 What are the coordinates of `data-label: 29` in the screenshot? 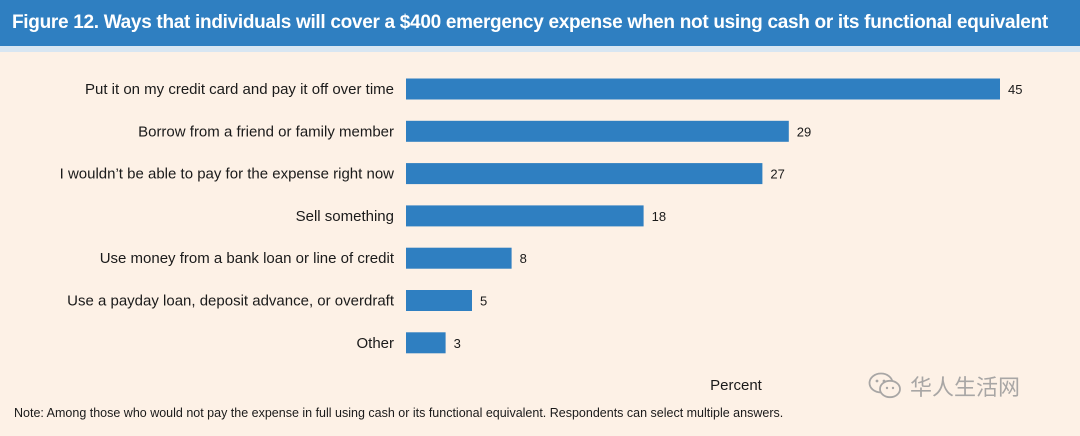 It's located at (804, 131).